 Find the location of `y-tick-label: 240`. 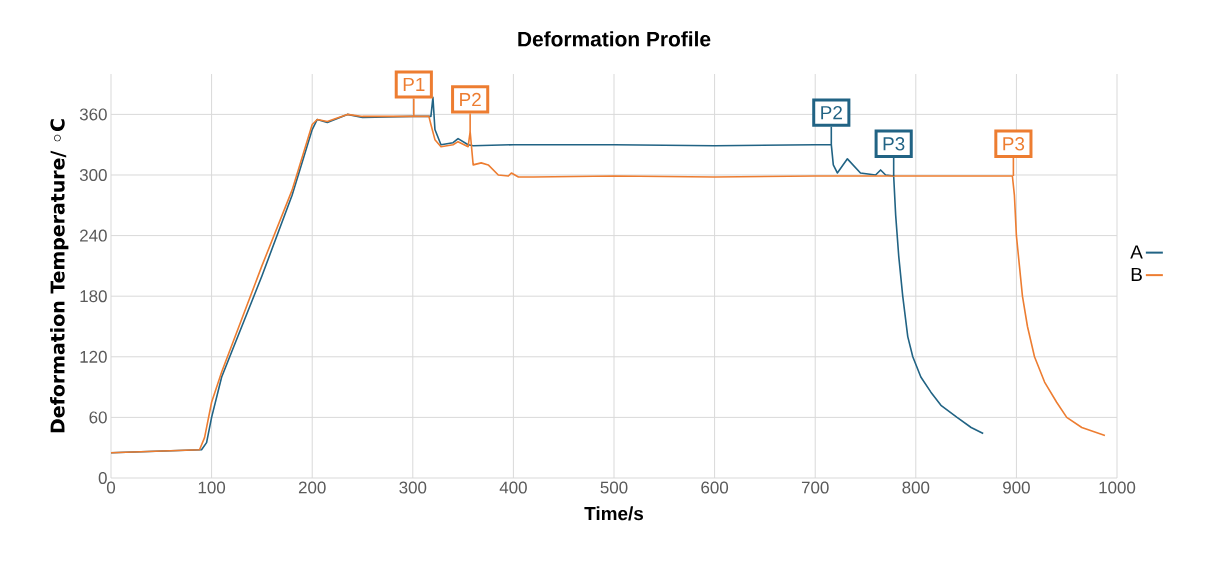

y-tick-label: 240 is located at coordinates (93, 235).